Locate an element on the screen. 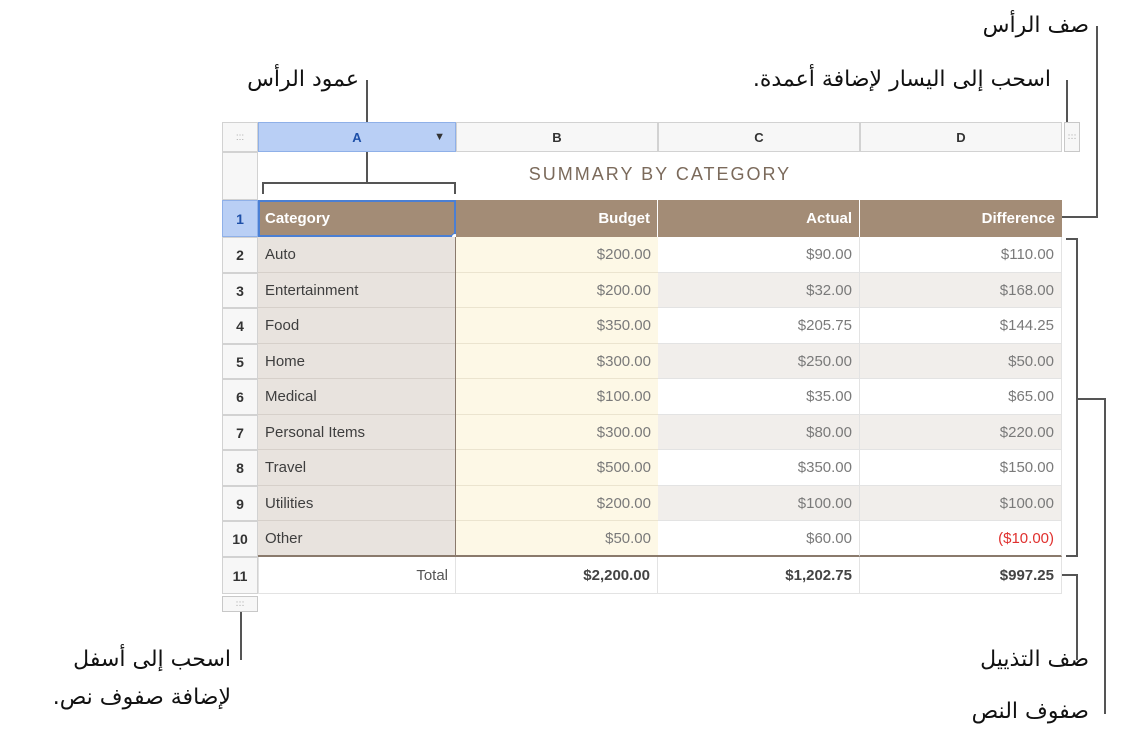 The height and width of the screenshot is (734, 1131). header-cell-category: Category is located at coordinates (357, 218).